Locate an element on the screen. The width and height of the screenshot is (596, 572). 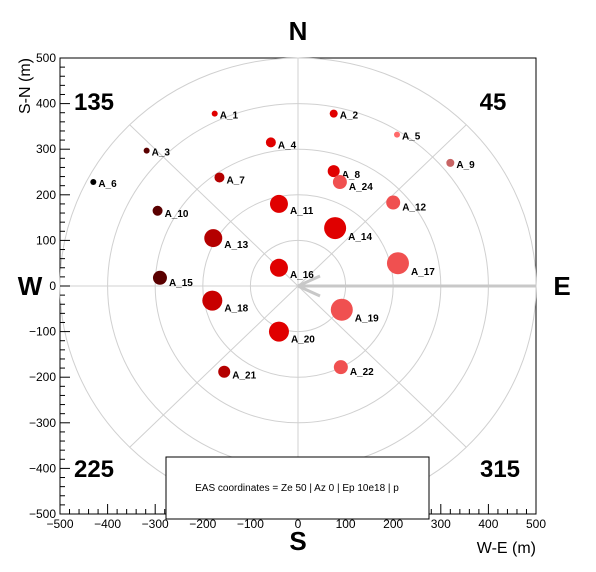
station-label: A_10 is located at coordinates (177, 214).